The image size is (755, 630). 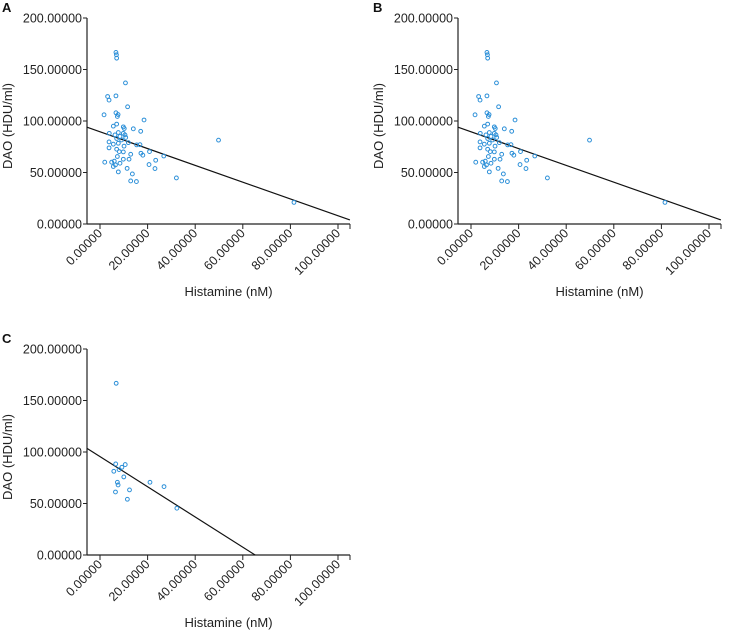 What do you see at coordinates (7, 7) in the screenshot?
I see `panel-label: A` at bounding box center [7, 7].